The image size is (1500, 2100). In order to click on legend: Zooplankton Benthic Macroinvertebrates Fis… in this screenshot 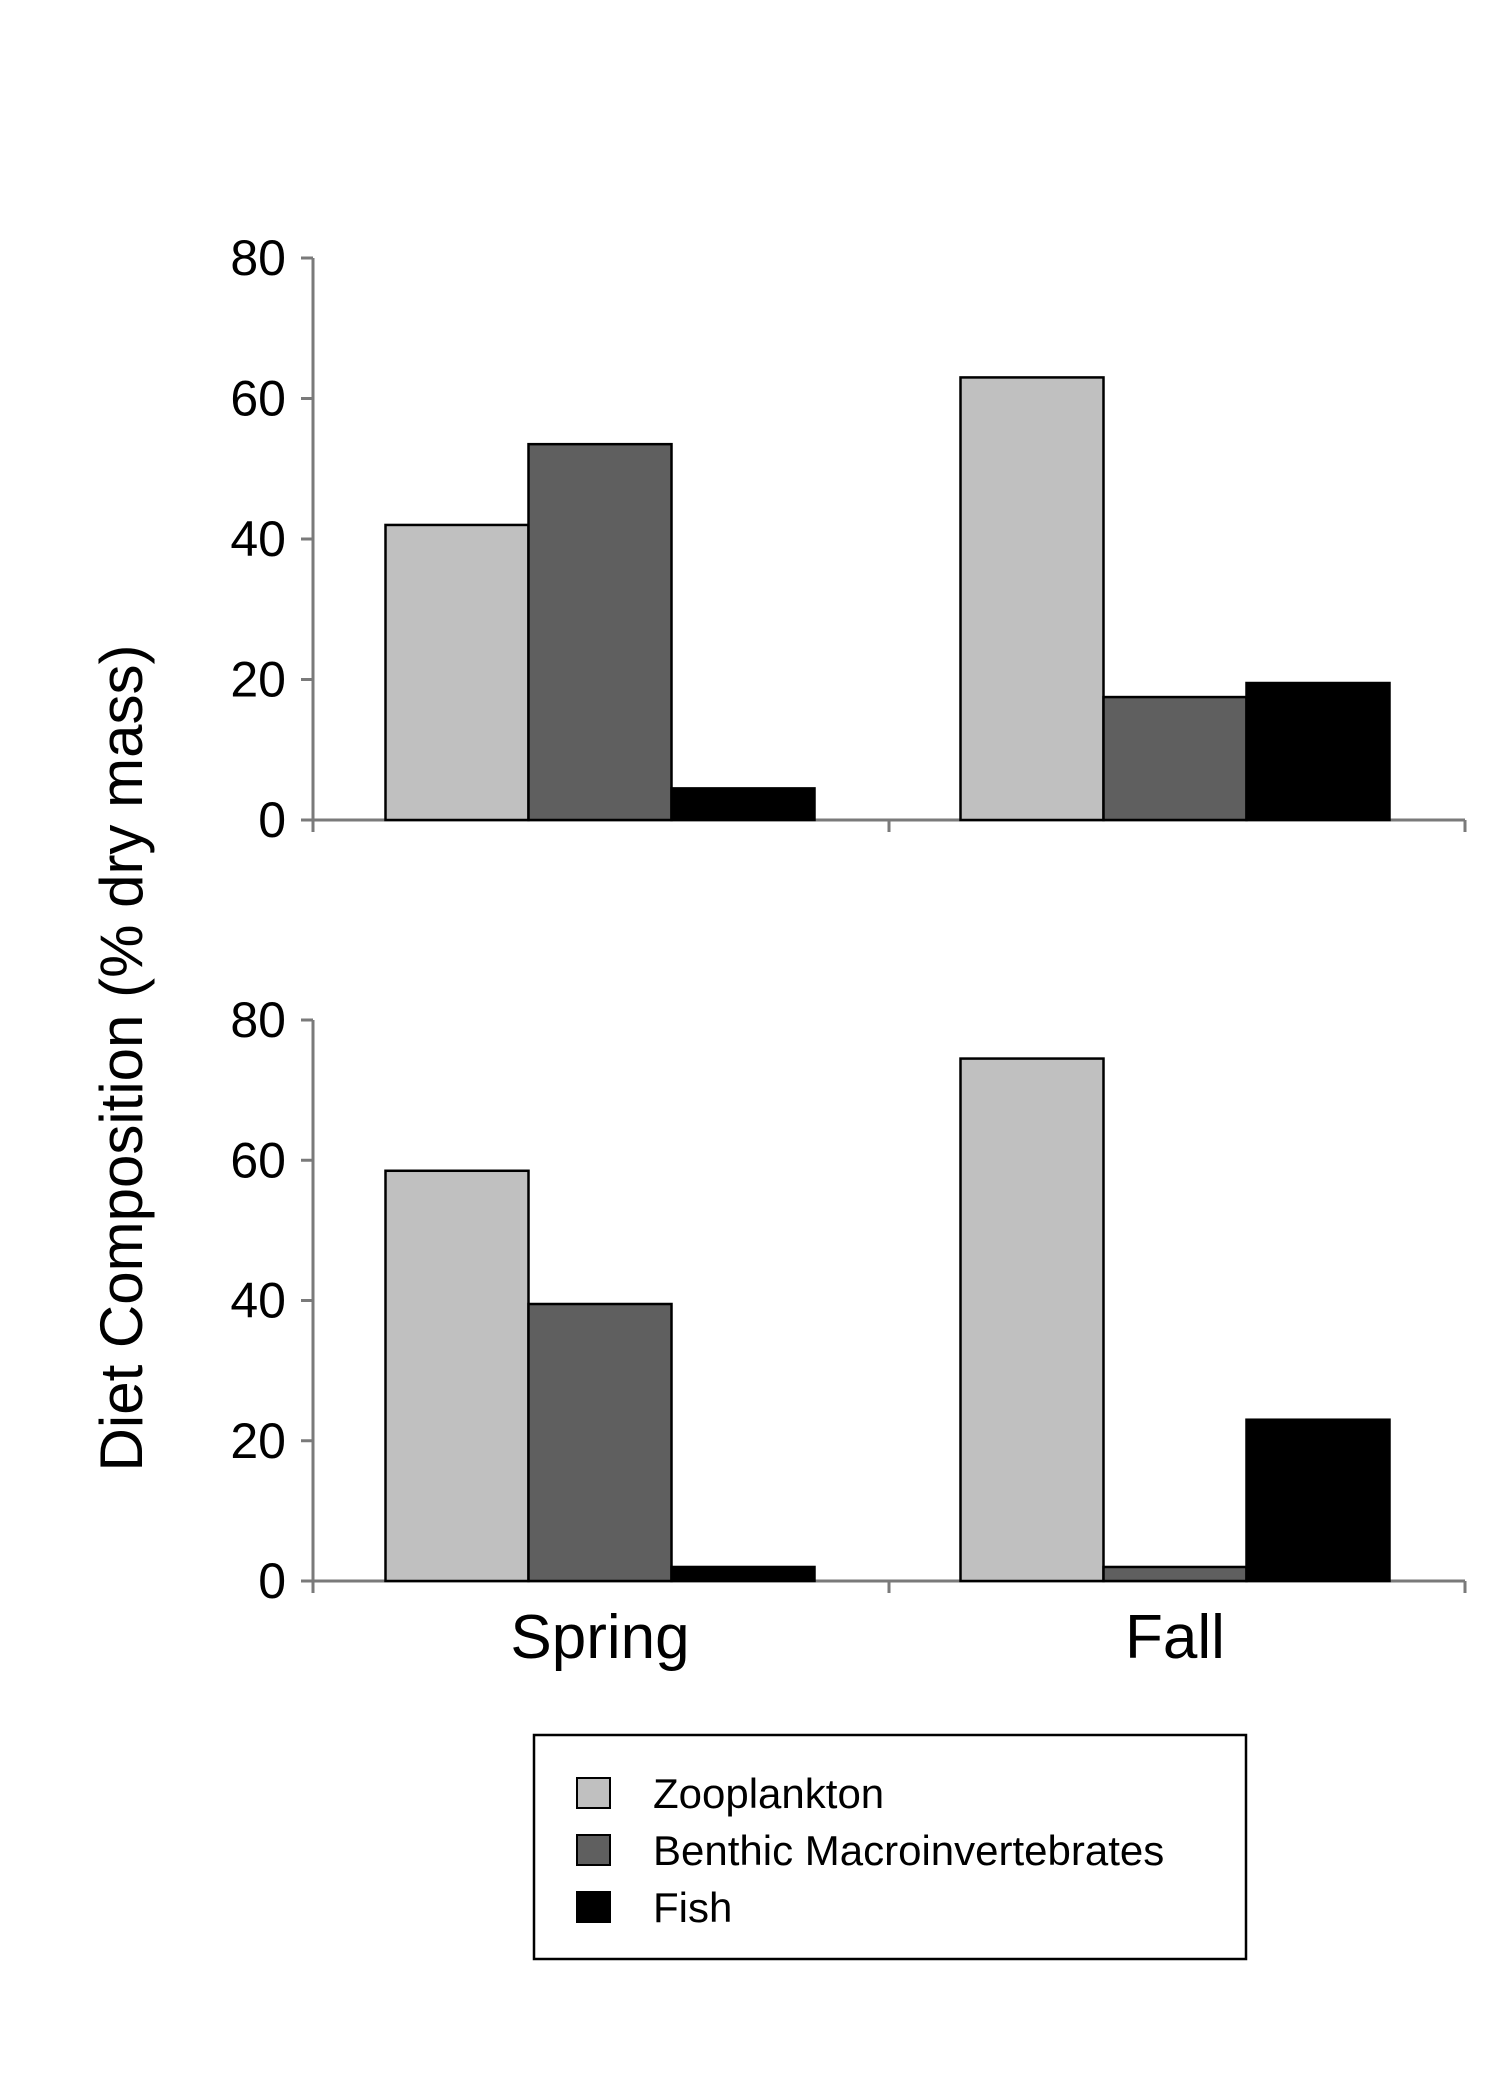, I will do `click(890, 1847)`.